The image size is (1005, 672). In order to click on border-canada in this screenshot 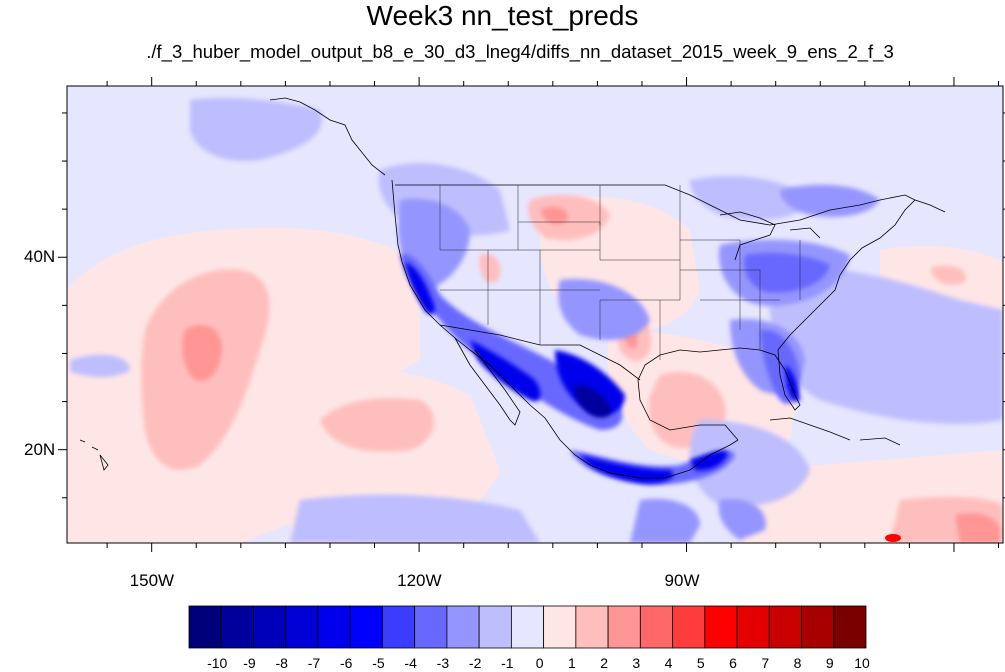, I will do `click(655, 205)`.